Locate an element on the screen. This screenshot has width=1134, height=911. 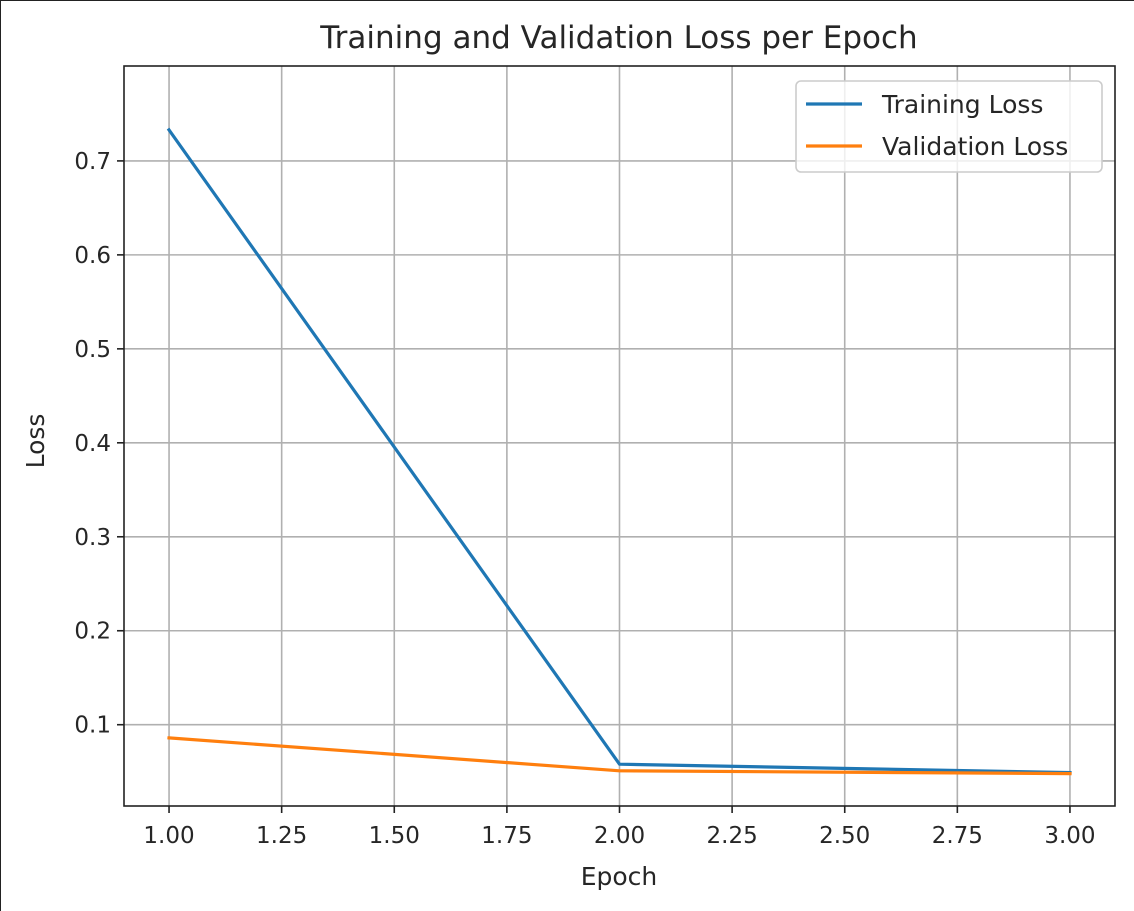
legend: Training Loss Validation Loss is located at coordinates (949, 126).